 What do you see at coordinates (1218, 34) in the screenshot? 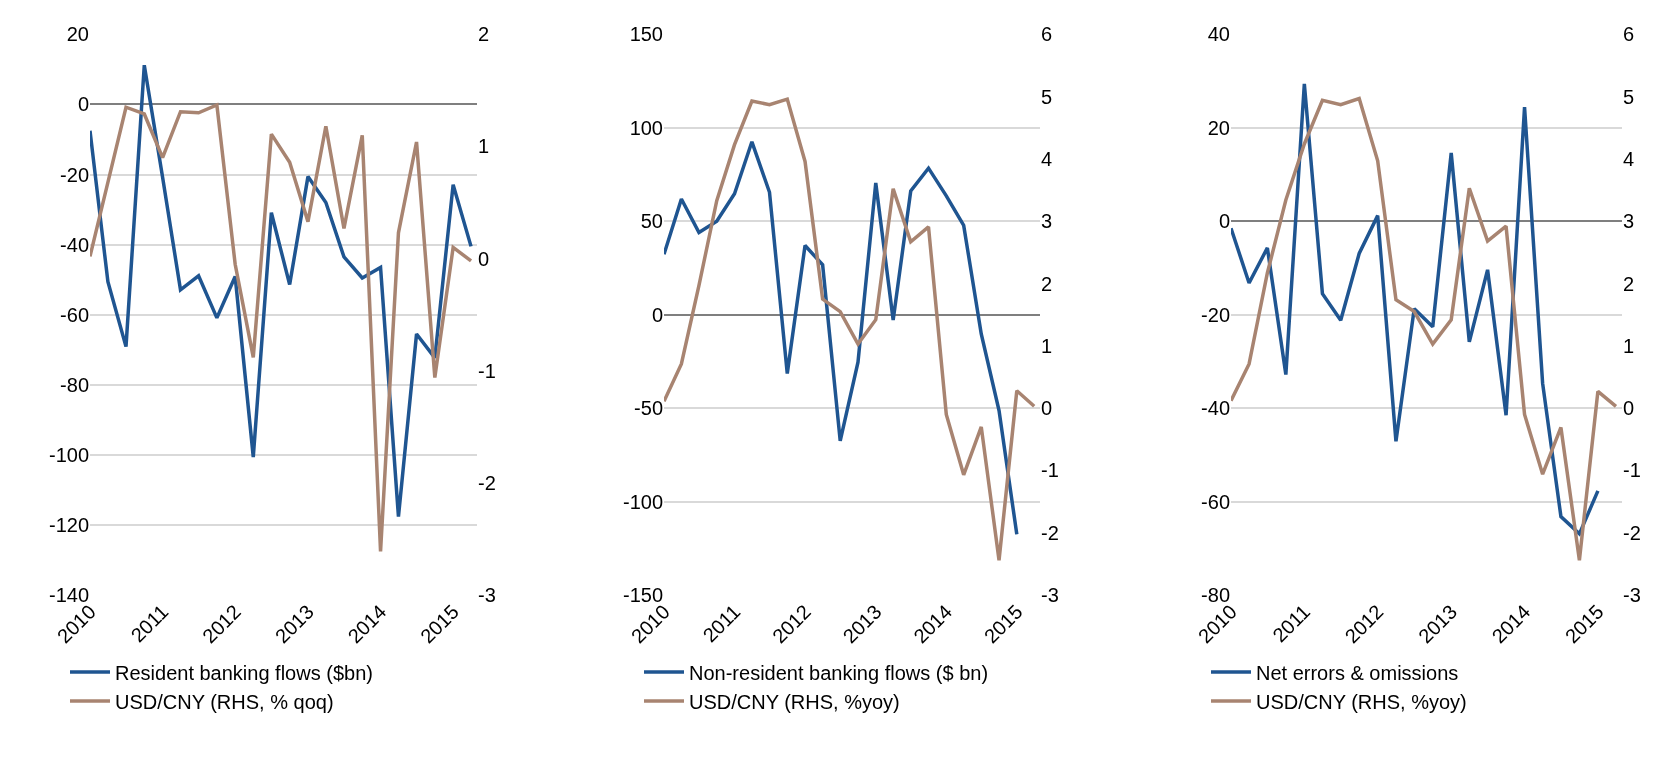
I see `y-tick-label: 40` at bounding box center [1218, 34].